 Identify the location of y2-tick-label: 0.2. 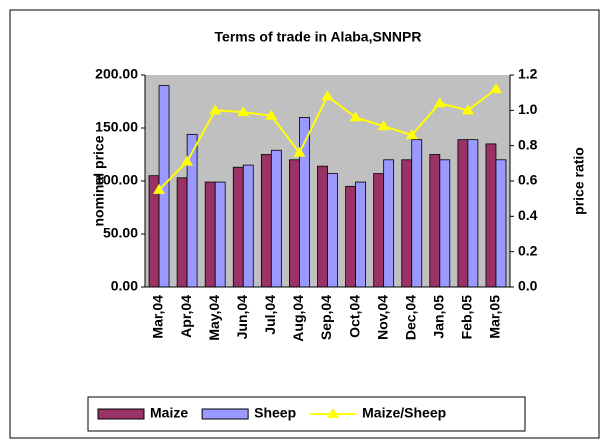
(528, 250).